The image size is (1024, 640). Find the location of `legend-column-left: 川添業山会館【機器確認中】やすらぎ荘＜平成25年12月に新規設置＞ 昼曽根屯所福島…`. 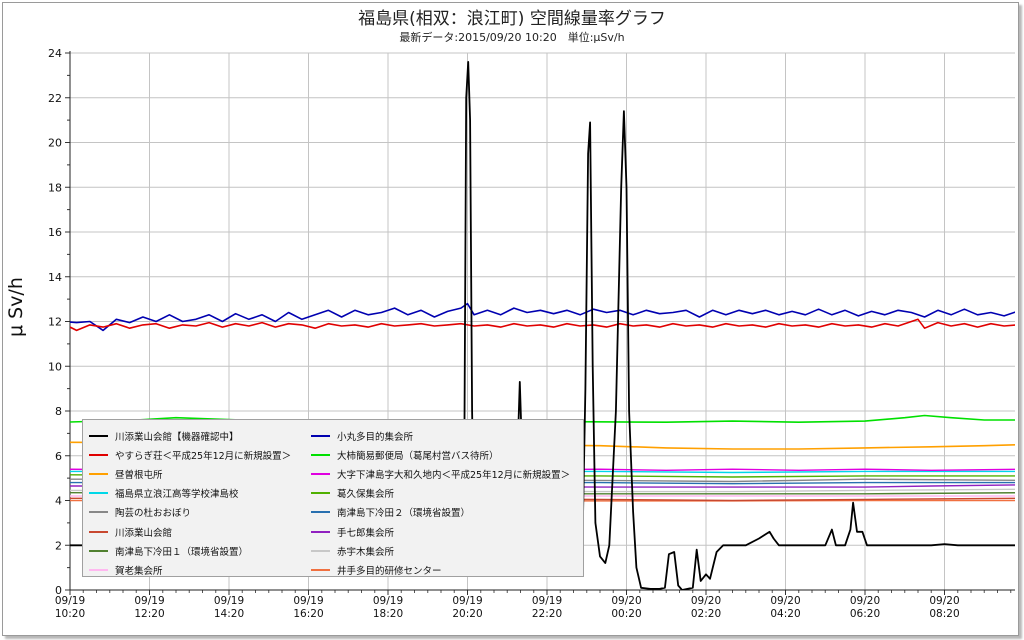

legend-column-left: 川添業山会館【機器確認中】やすらぎ荘＜平成25年12月に新規設置＞ 昼曽根屯所福島… is located at coordinates (190, 503).